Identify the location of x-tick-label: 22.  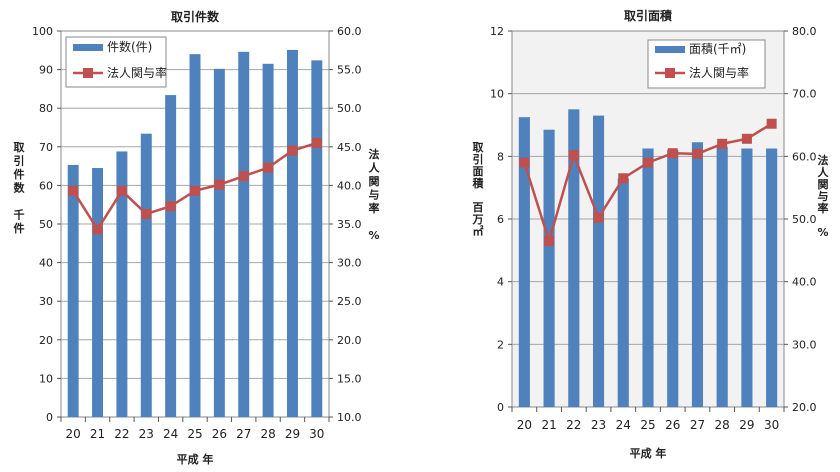
(573, 425).